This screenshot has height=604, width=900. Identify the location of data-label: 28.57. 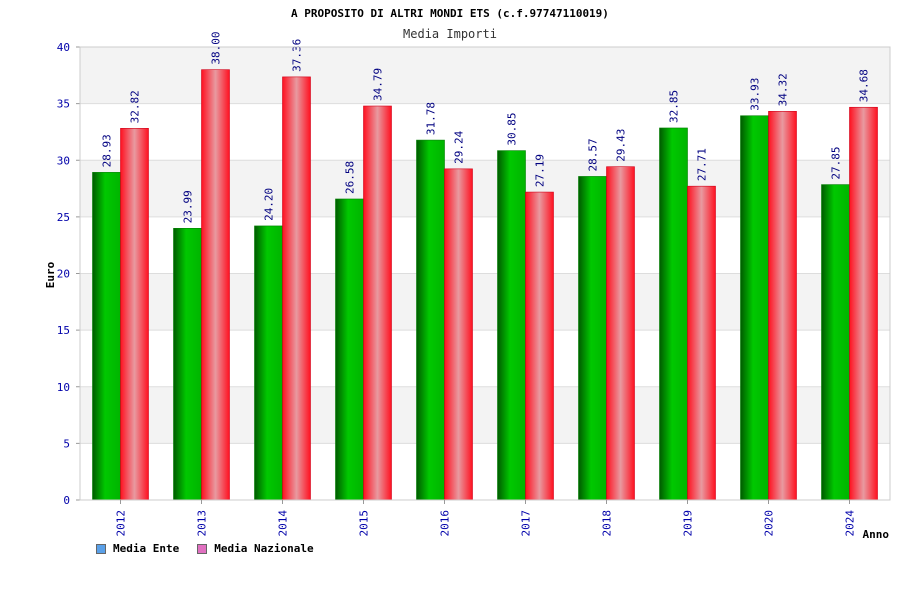
(593, 154).